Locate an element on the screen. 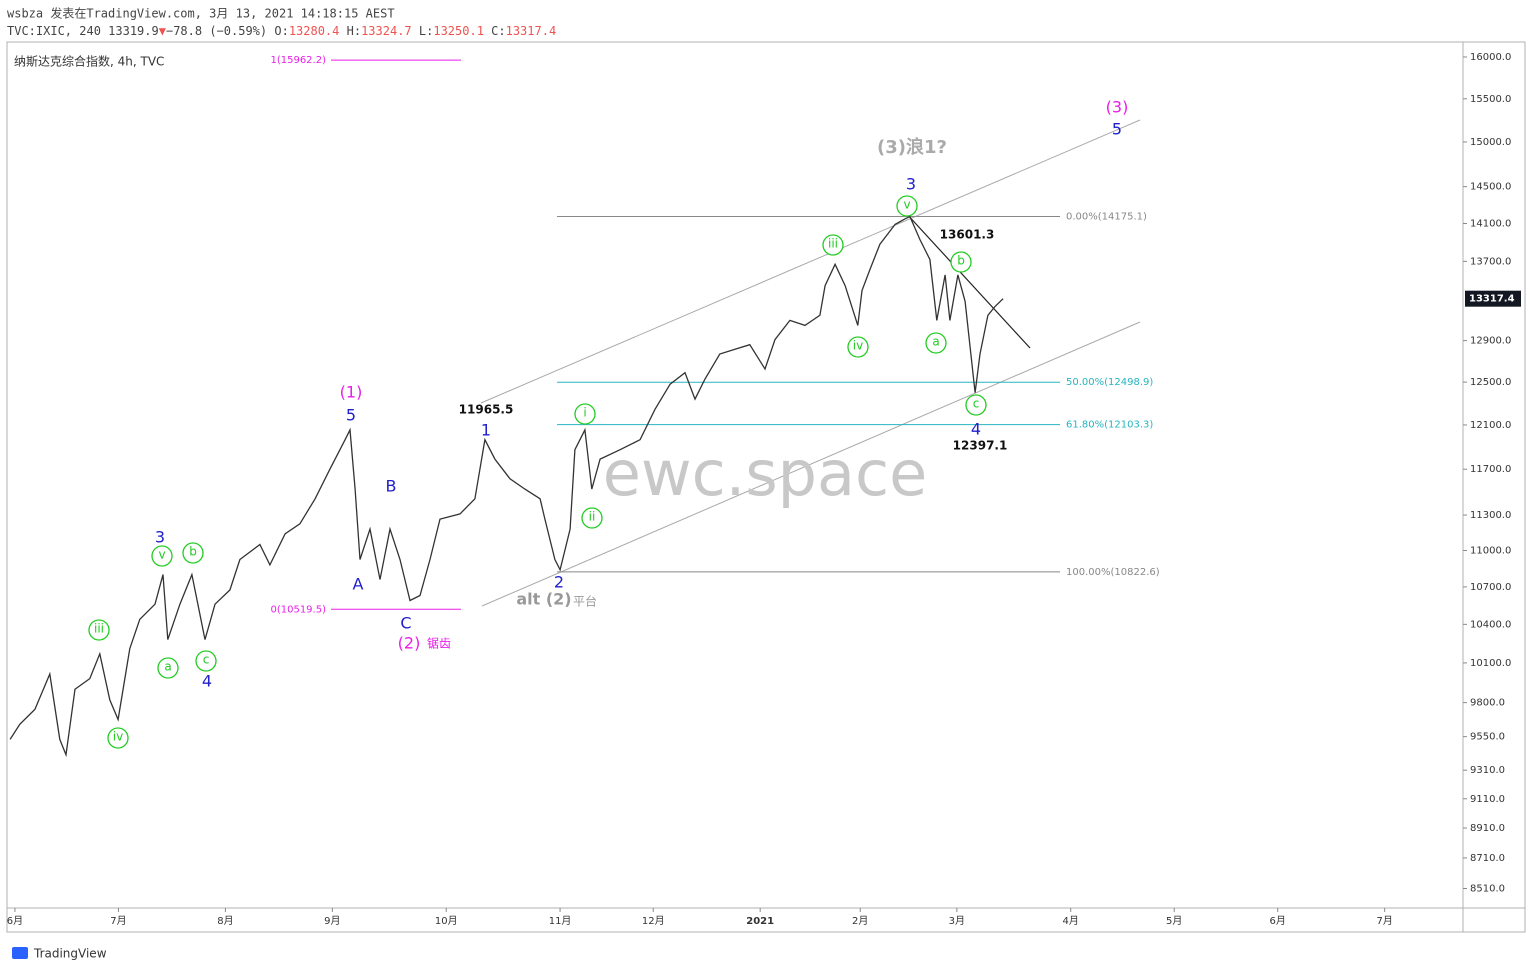  annotation: (1) is located at coordinates (351, 392).